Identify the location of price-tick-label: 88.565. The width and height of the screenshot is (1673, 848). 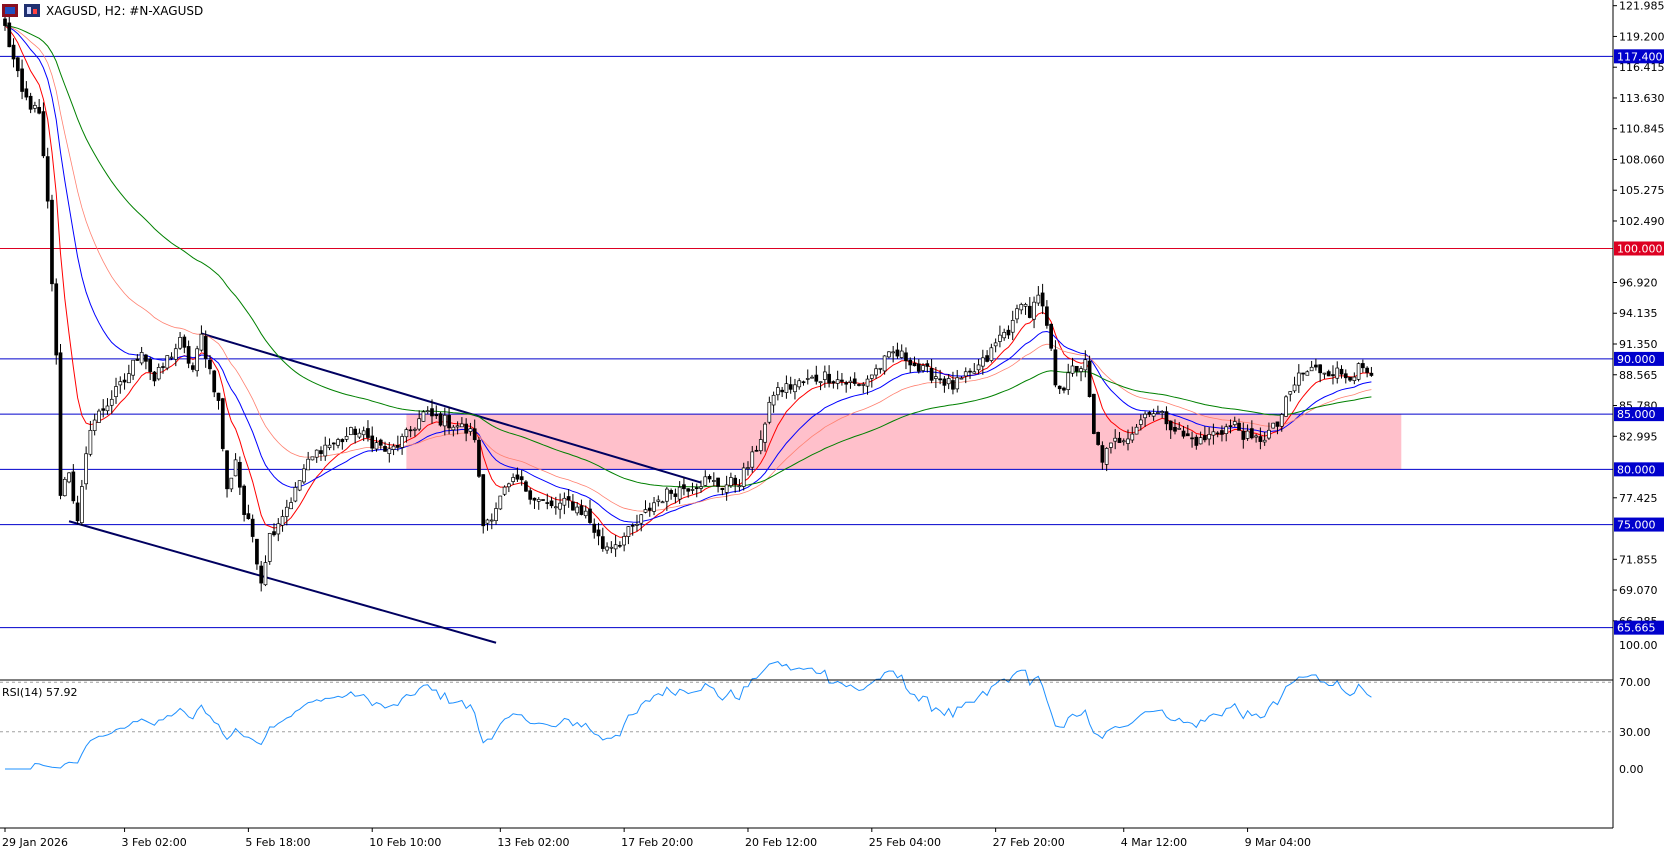
(1638, 375).